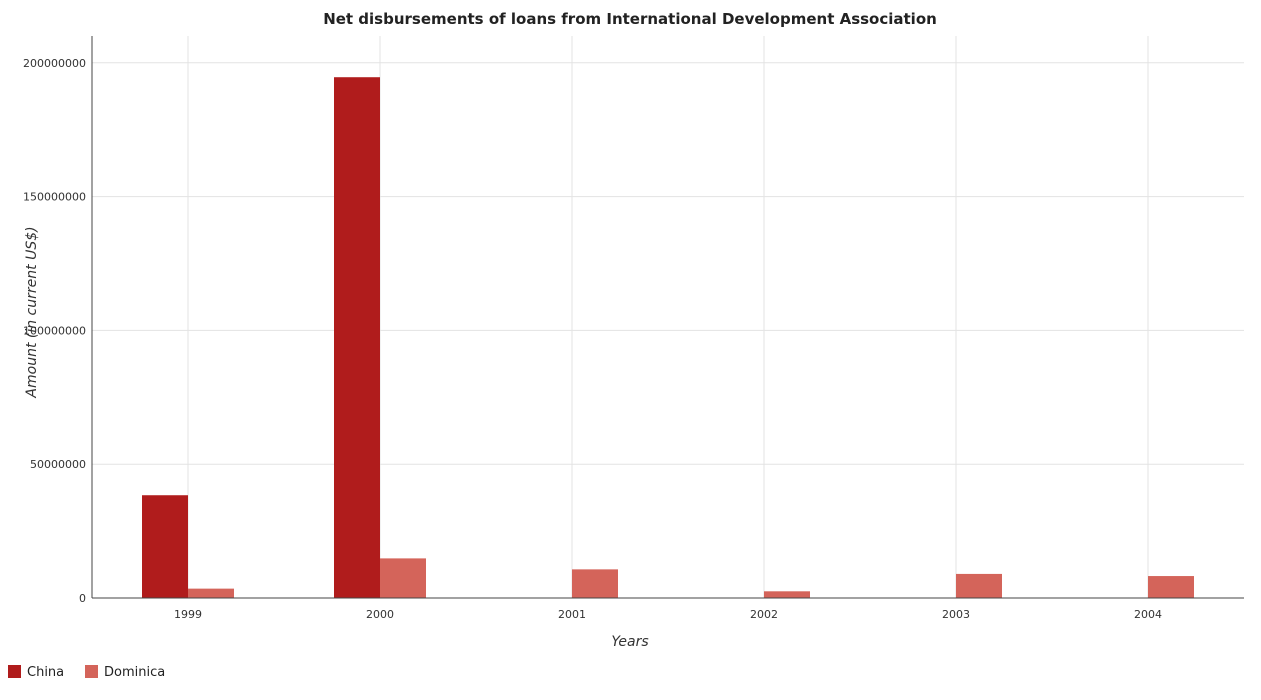 The width and height of the screenshot is (1261, 700). Describe the element at coordinates (54, 330) in the screenshot. I see `y-tick-label: 100000000` at that location.